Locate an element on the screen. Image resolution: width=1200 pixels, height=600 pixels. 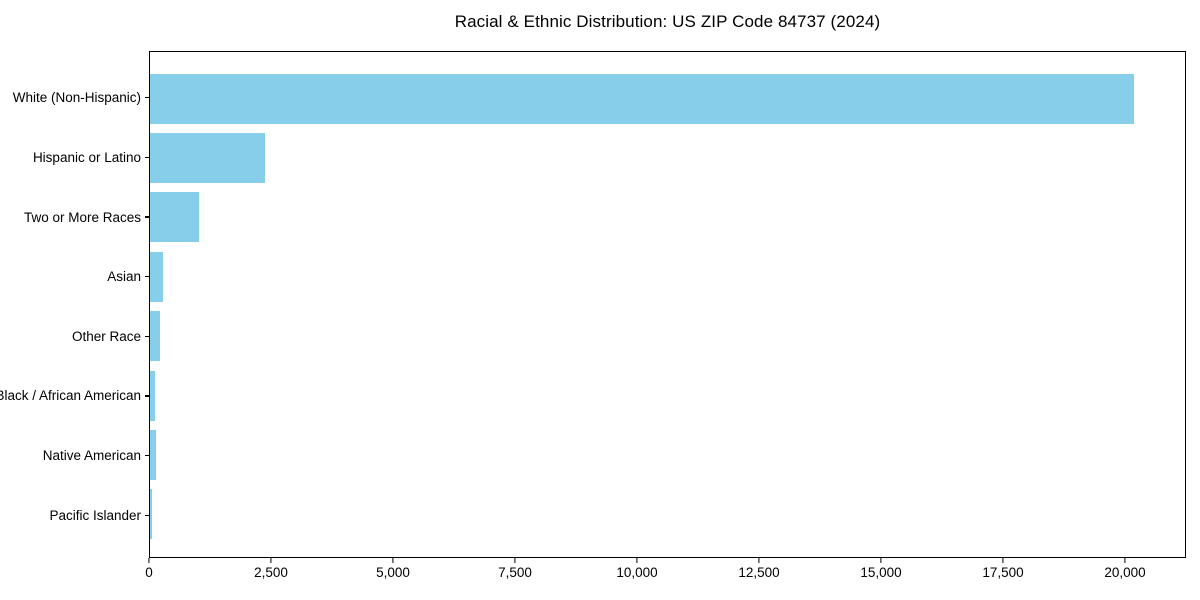
y-label-row: Native American is located at coordinates (74, 456).